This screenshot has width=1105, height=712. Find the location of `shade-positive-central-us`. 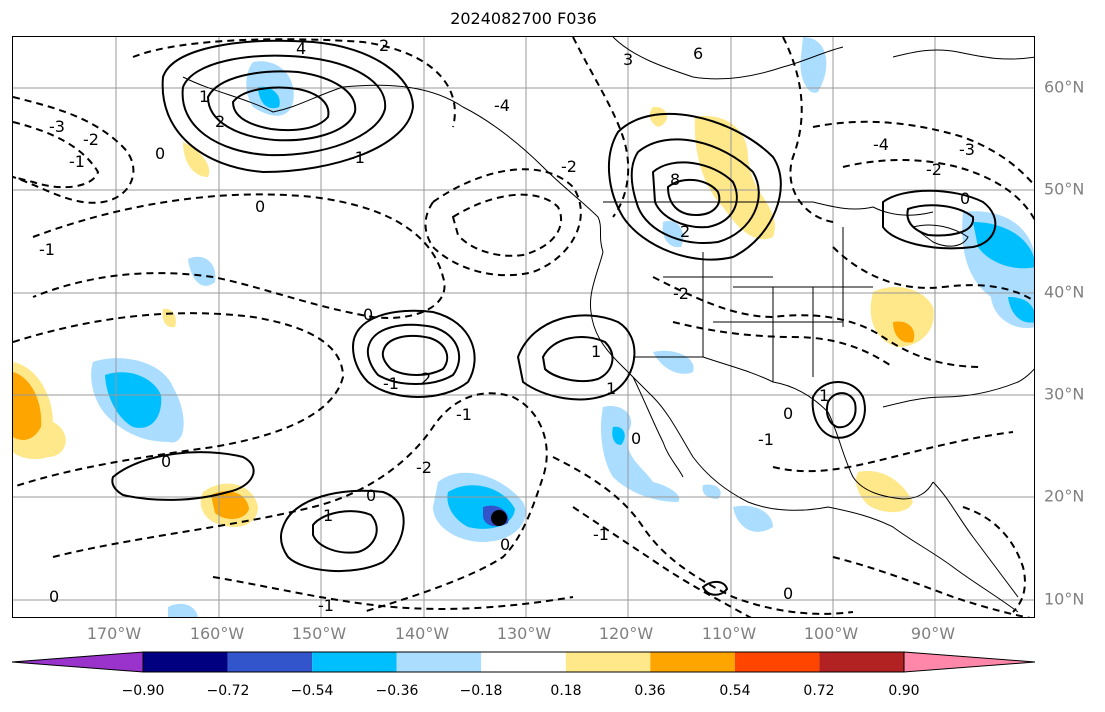

shade-positive-central-us is located at coordinates (902, 317).